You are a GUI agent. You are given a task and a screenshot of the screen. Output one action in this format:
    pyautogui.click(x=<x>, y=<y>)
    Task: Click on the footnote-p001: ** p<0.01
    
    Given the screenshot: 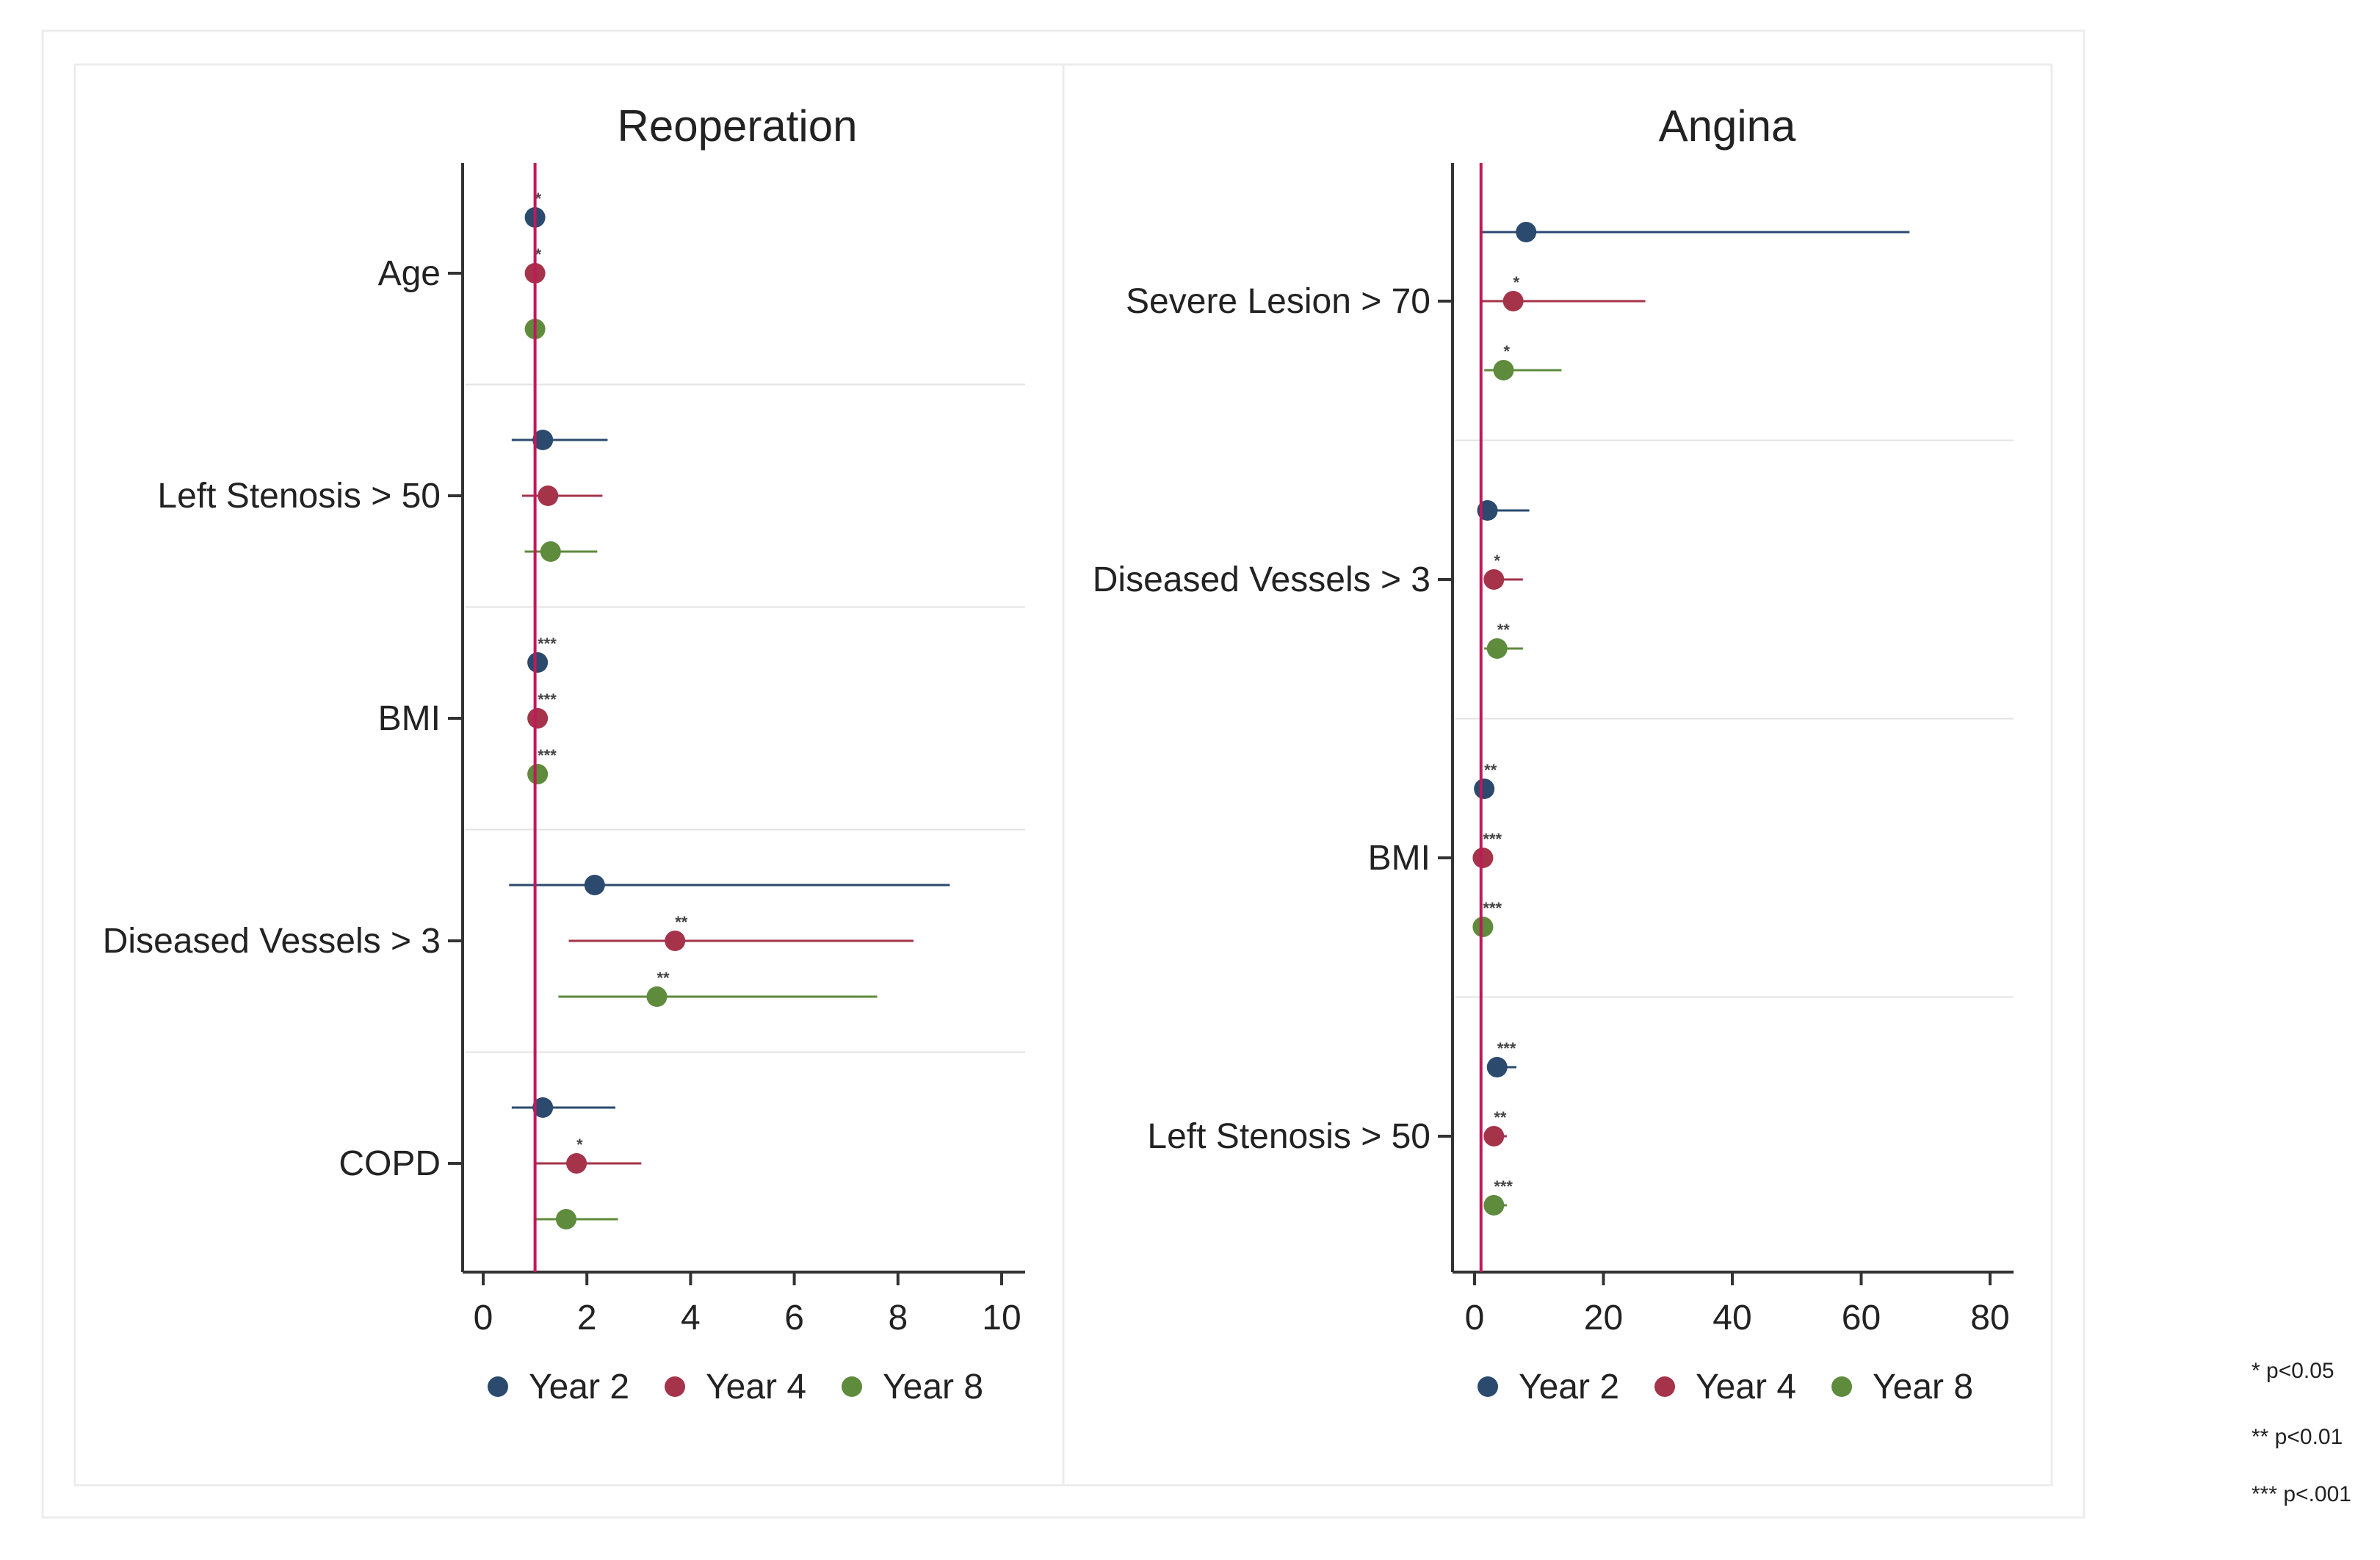 What is the action you would take?
    pyautogui.click(x=2297, y=1437)
    